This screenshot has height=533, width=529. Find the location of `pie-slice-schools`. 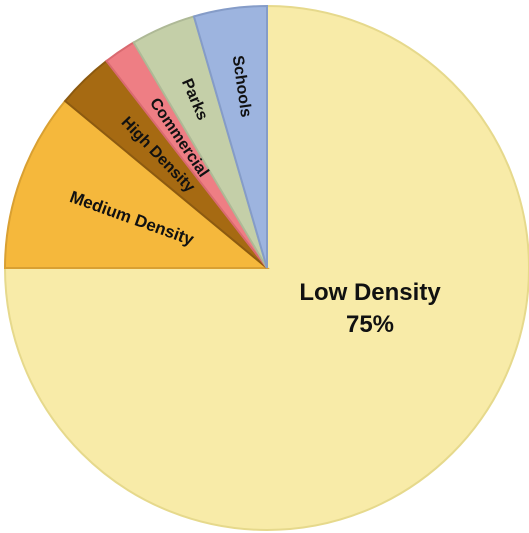

pie-slice-schools is located at coordinates (230, 136).